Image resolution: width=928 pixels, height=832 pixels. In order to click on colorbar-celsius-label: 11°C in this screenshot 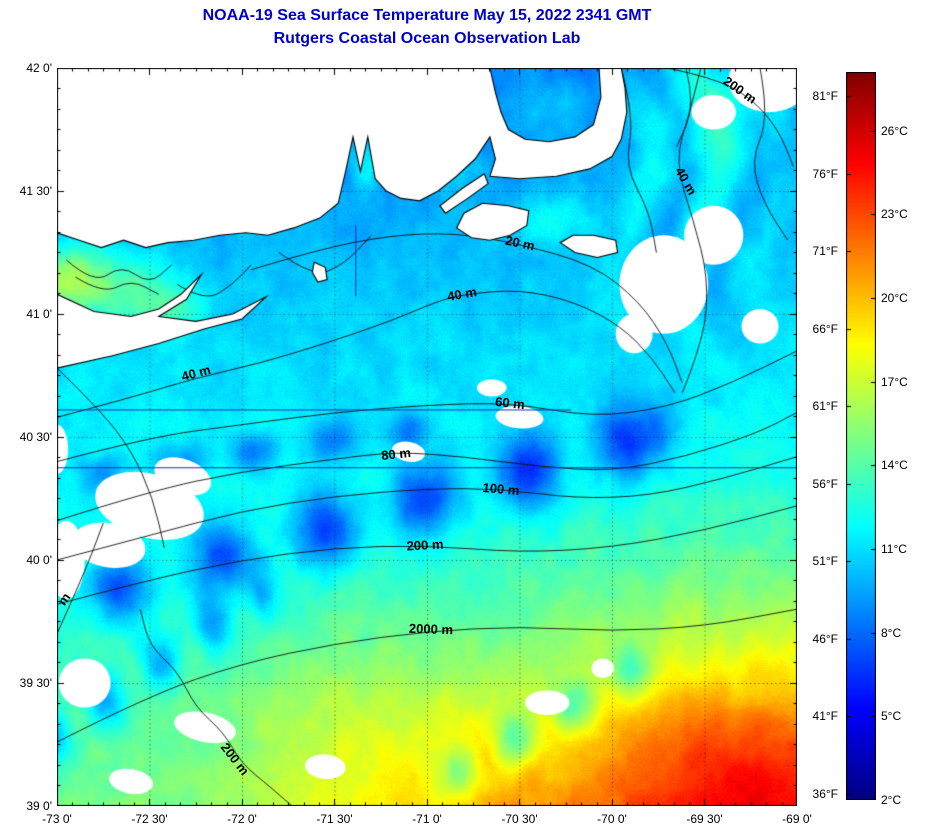, I will do `click(894, 548)`.